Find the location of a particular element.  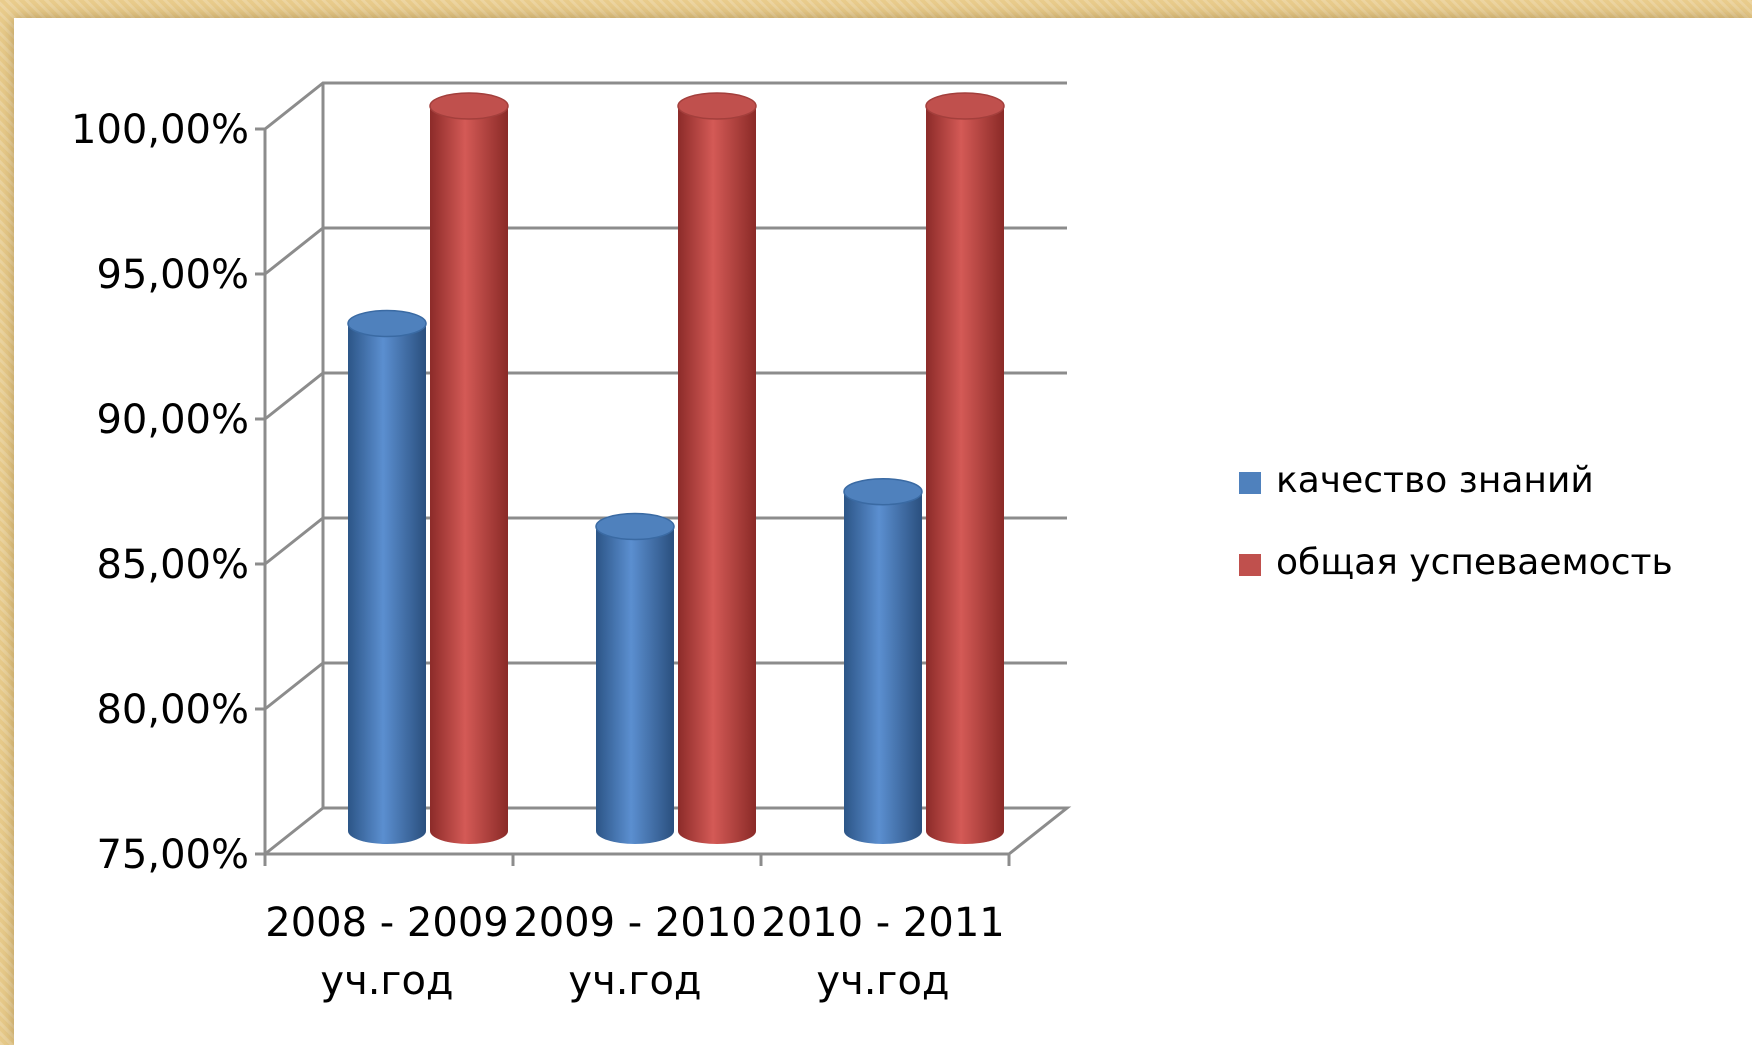

y-tick-label: 85,00% is located at coordinates (172, 565).